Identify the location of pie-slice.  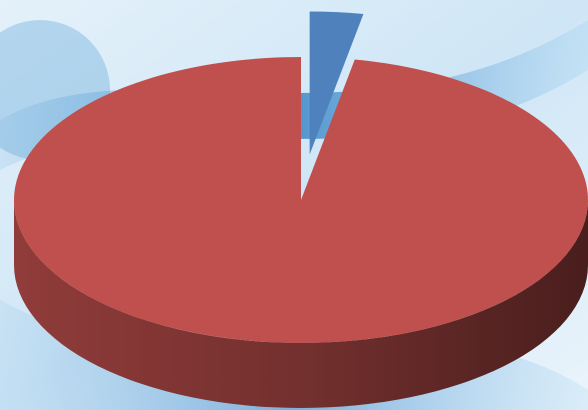
(336, 83).